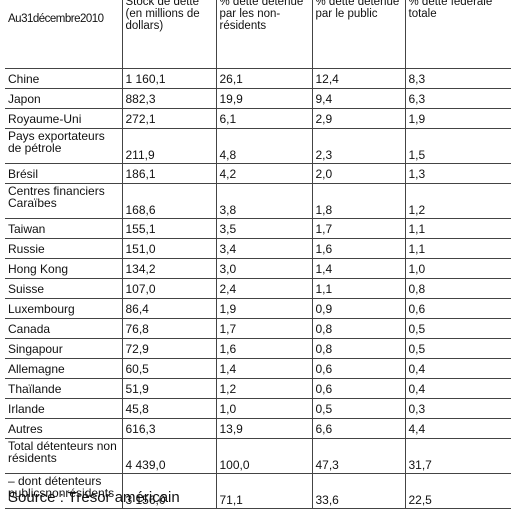 The height and width of the screenshot is (509, 516). I want to click on label-cell: Thaïlande, so click(63, 388).